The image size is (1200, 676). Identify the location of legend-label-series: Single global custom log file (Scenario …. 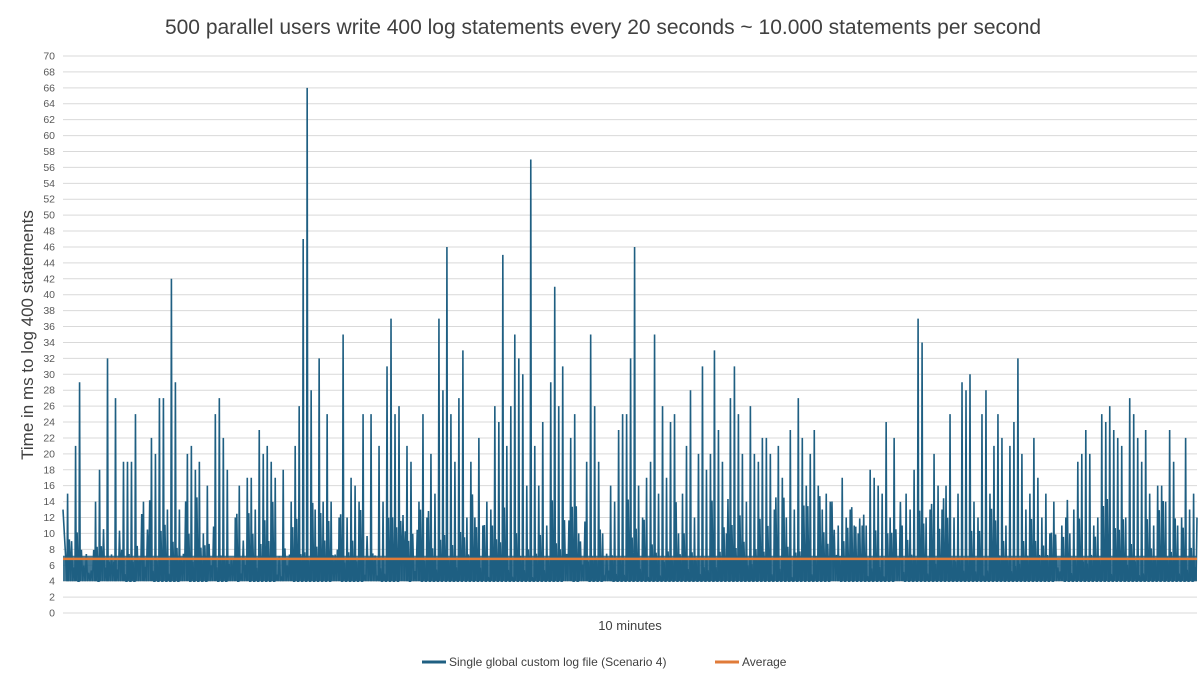
(557, 662).